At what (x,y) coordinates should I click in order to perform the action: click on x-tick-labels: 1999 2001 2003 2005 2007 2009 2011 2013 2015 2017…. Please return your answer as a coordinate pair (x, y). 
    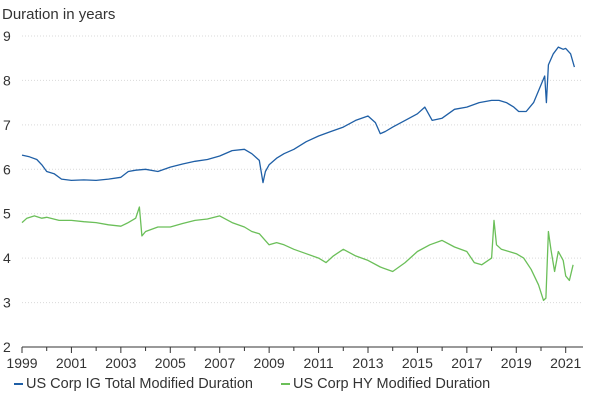
    Looking at the image, I should click on (293, 363).